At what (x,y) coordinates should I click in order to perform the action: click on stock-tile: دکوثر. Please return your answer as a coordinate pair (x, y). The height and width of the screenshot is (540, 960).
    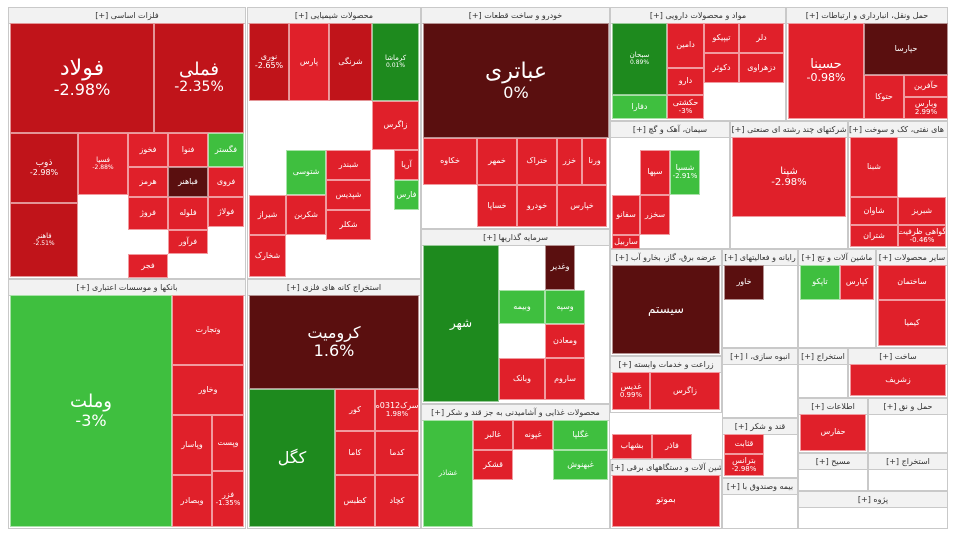
    Looking at the image, I should click on (721, 68).